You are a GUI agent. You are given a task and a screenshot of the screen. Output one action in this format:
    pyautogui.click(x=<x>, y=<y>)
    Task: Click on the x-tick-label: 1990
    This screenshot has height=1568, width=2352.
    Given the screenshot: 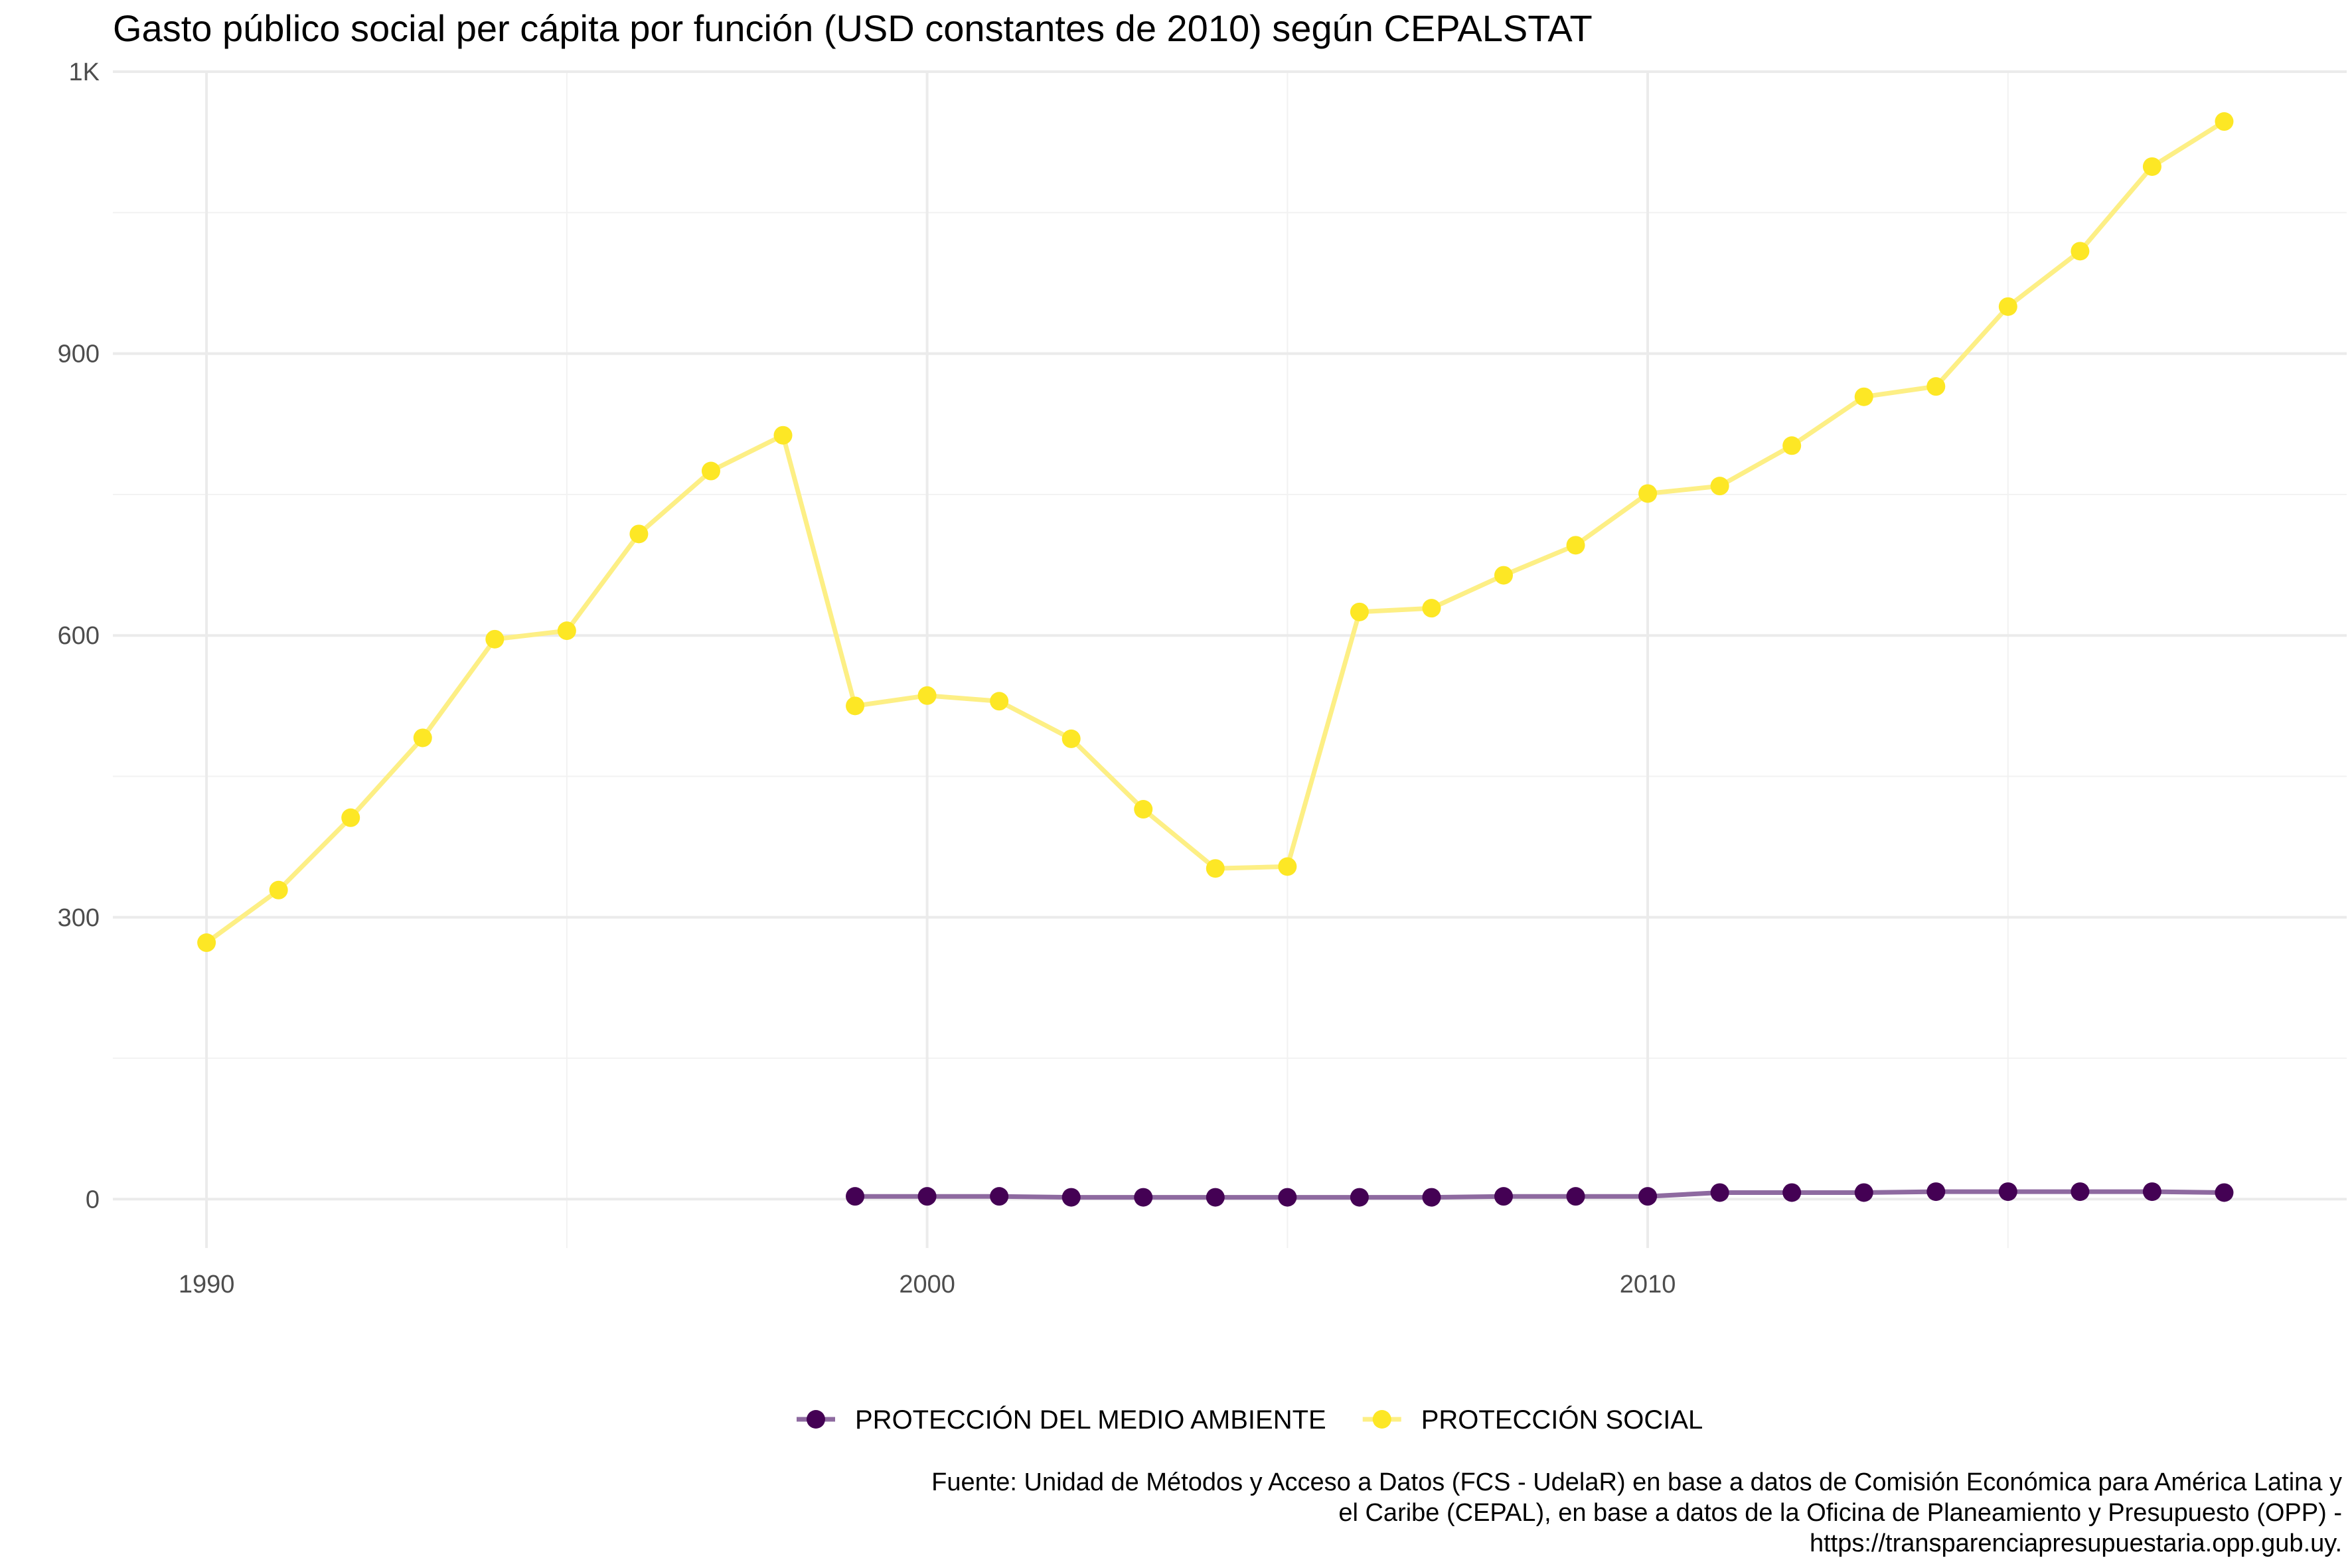 What is the action you would take?
    pyautogui.click(x=207, y=1285)
    